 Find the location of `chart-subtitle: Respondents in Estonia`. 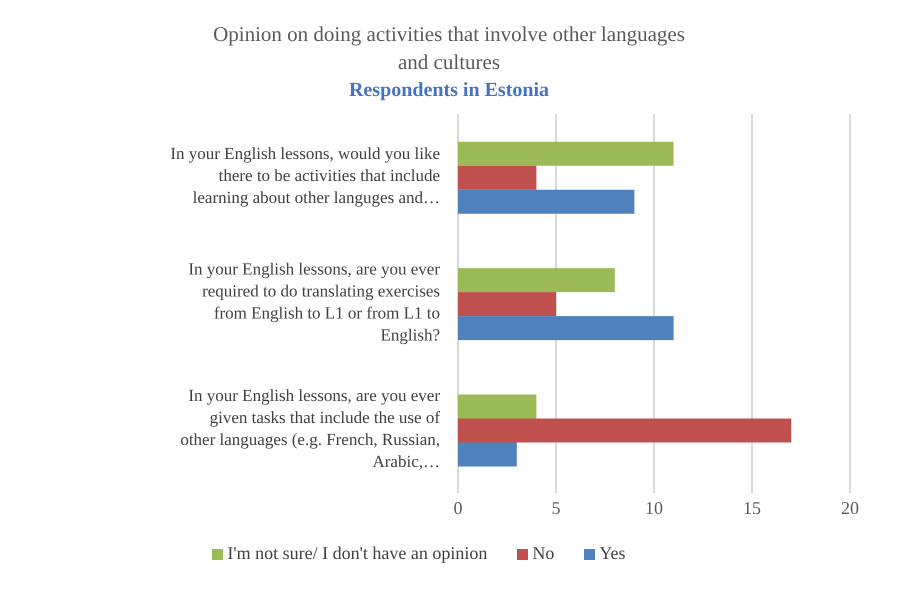

chart-subtitle: Respondents in Estonia is located at coordinates (449, 90).